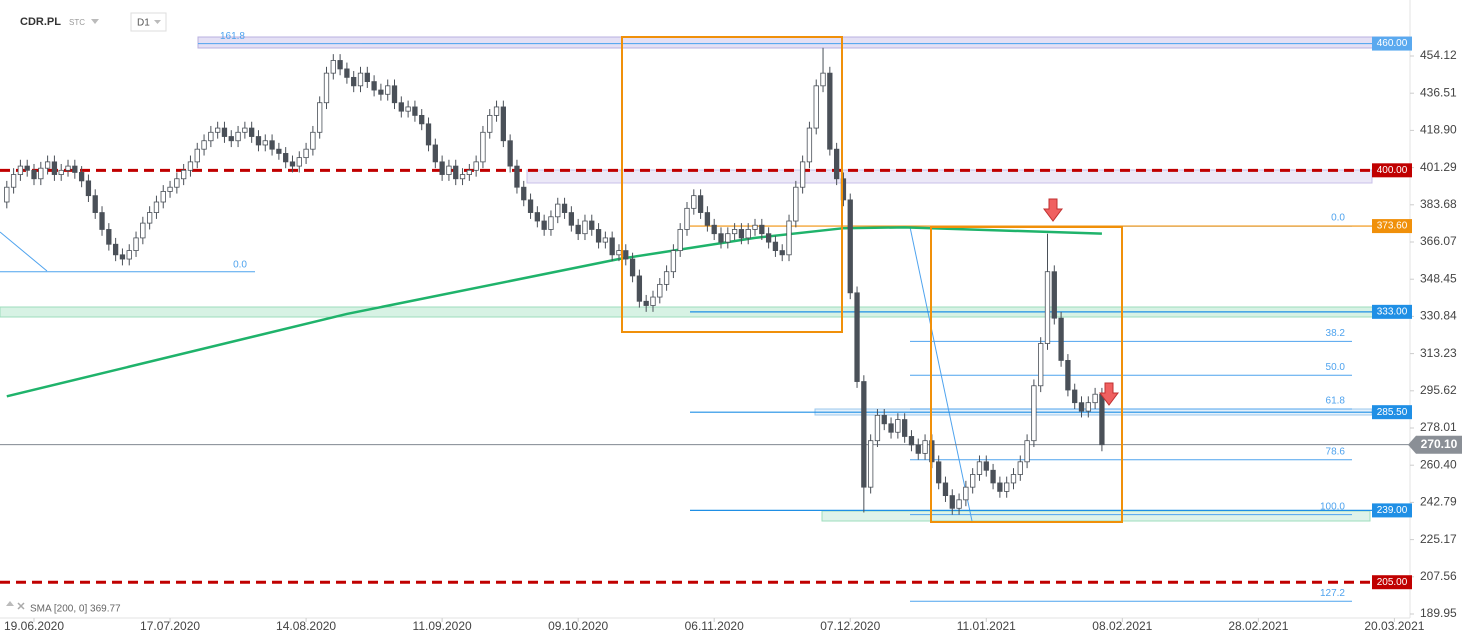 Image resolution: width=1482 pixels, height=643 pixels. Describe the element at coordinates (1438, 167) in the screenshot. I see `y-tick-label: 401.29` at that location.